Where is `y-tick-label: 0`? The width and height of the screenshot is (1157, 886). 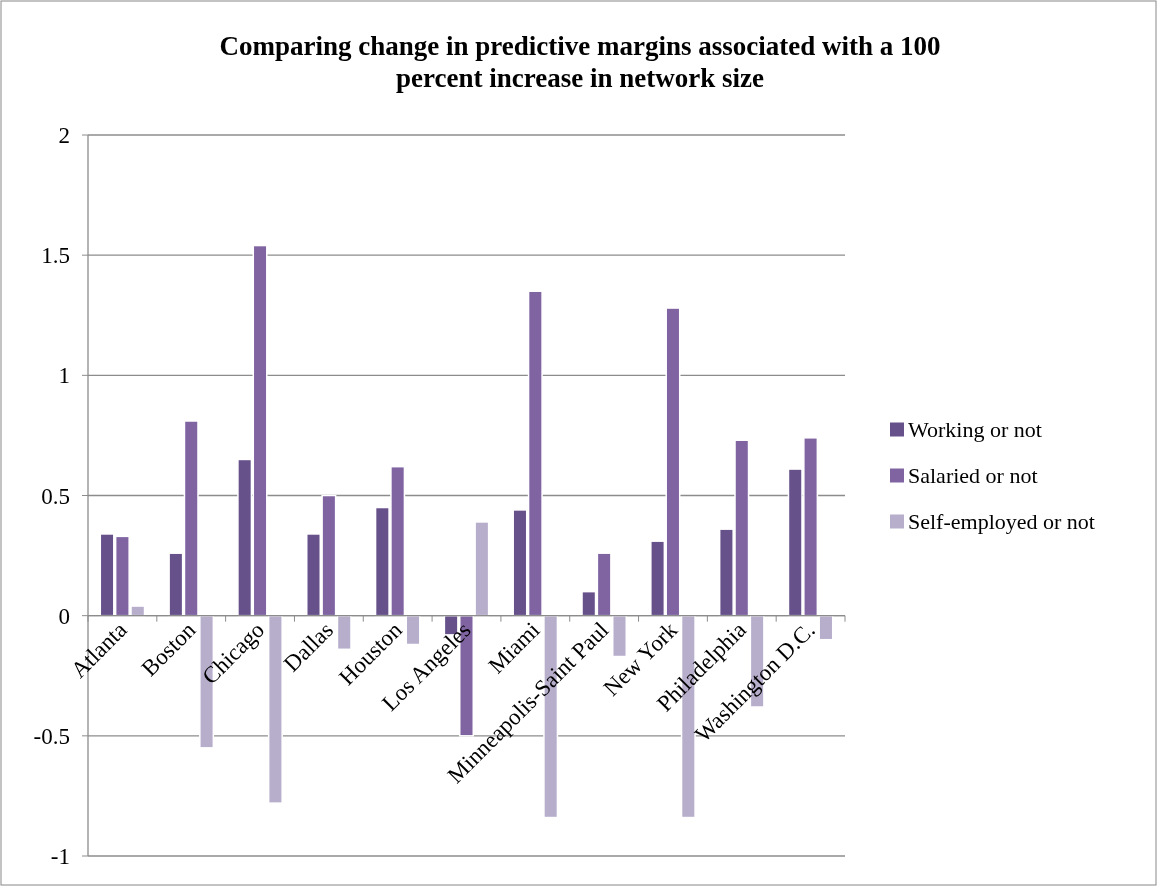
y-tick-label: 0 is located at coordinates (64, 616).